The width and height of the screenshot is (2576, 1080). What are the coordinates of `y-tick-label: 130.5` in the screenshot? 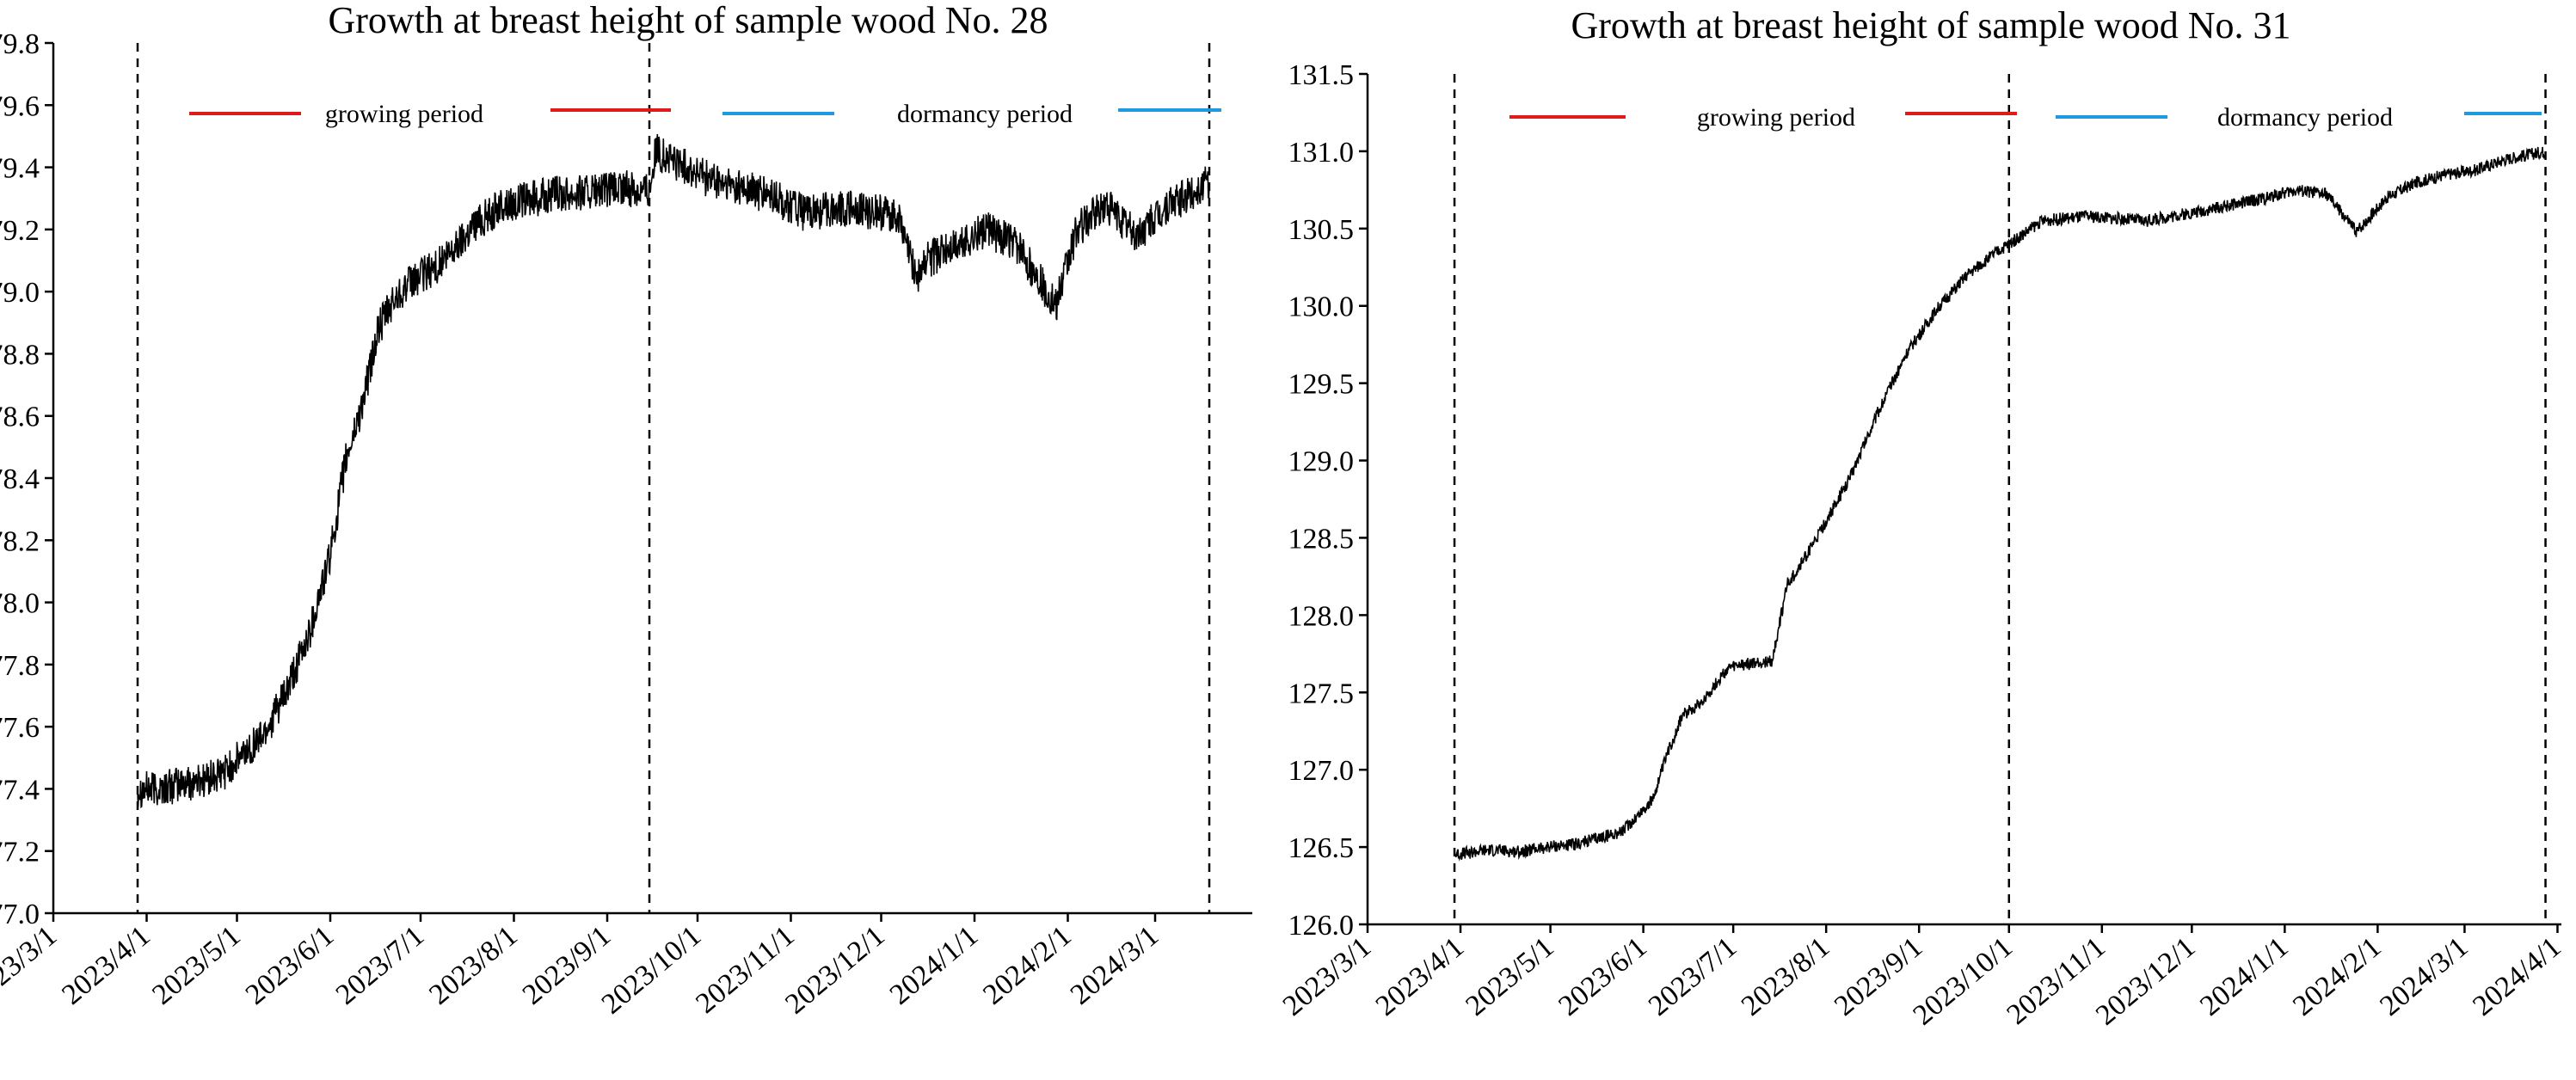 It's located at (1321, 230).